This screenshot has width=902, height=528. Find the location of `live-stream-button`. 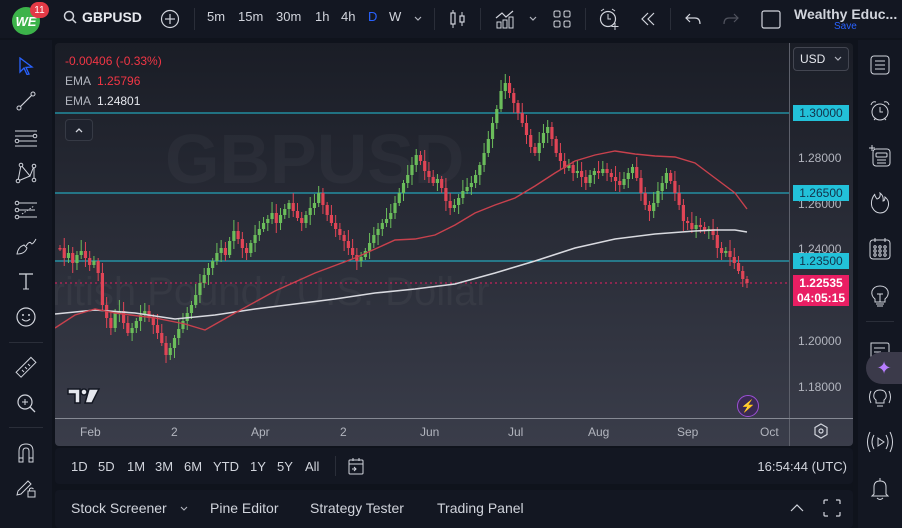

live-stream-button is located at coordinates (880, 442).